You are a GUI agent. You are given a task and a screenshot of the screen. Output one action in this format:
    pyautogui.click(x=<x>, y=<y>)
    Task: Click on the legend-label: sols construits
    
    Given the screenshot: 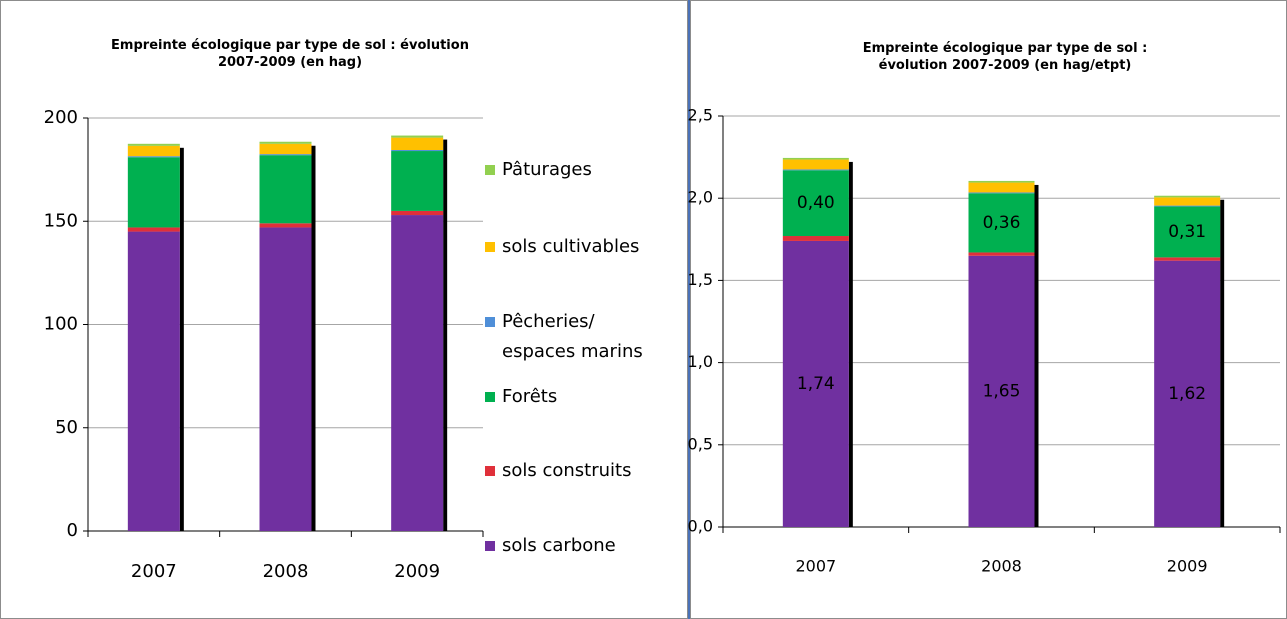 What is the action you would take?
    pyautogui.click(x=567, y=470)
    